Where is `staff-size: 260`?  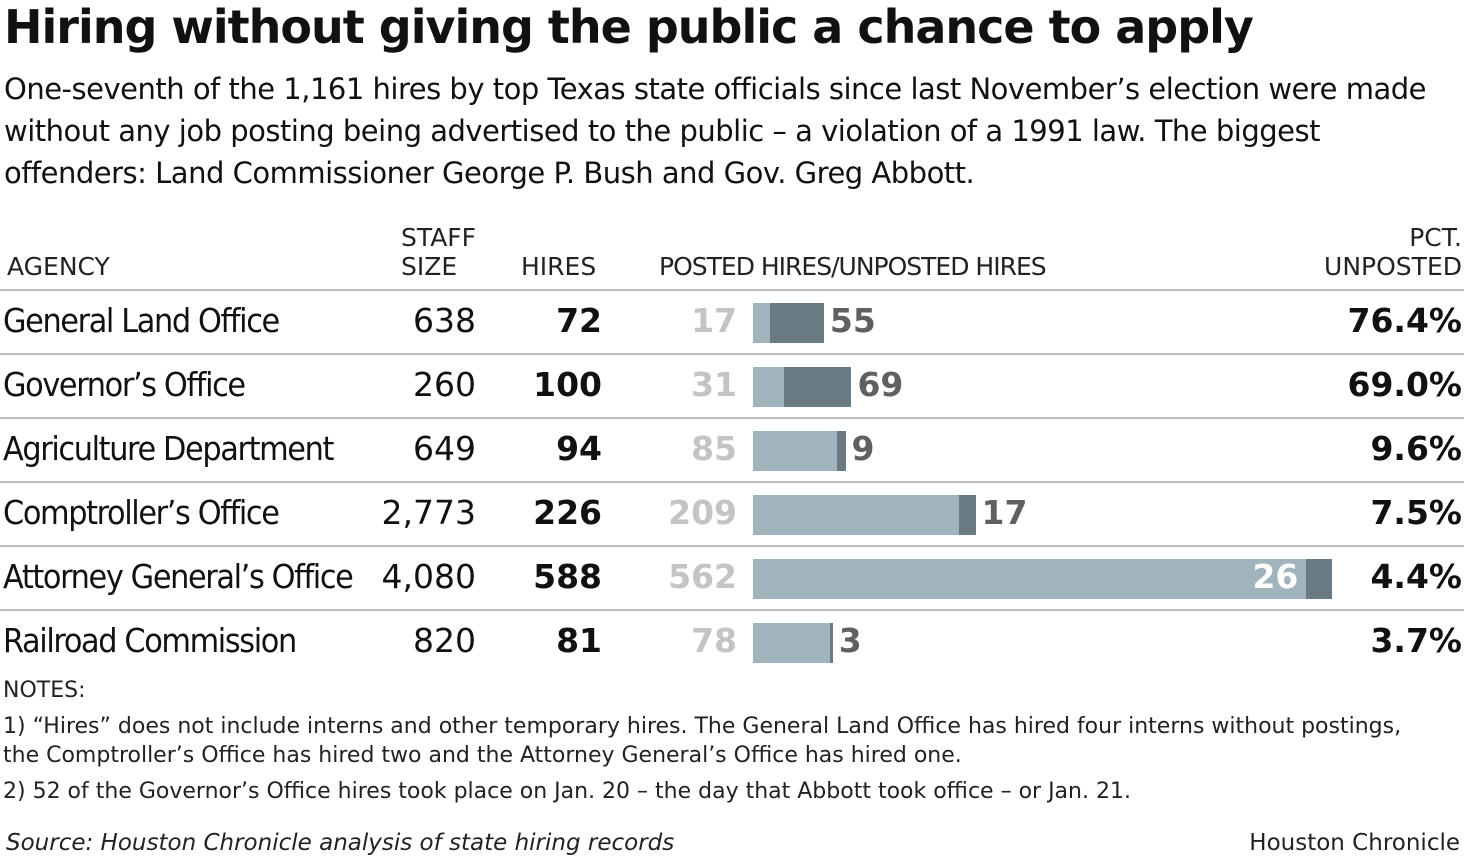 staff-size: 260 is located at coordinates (444, 384).